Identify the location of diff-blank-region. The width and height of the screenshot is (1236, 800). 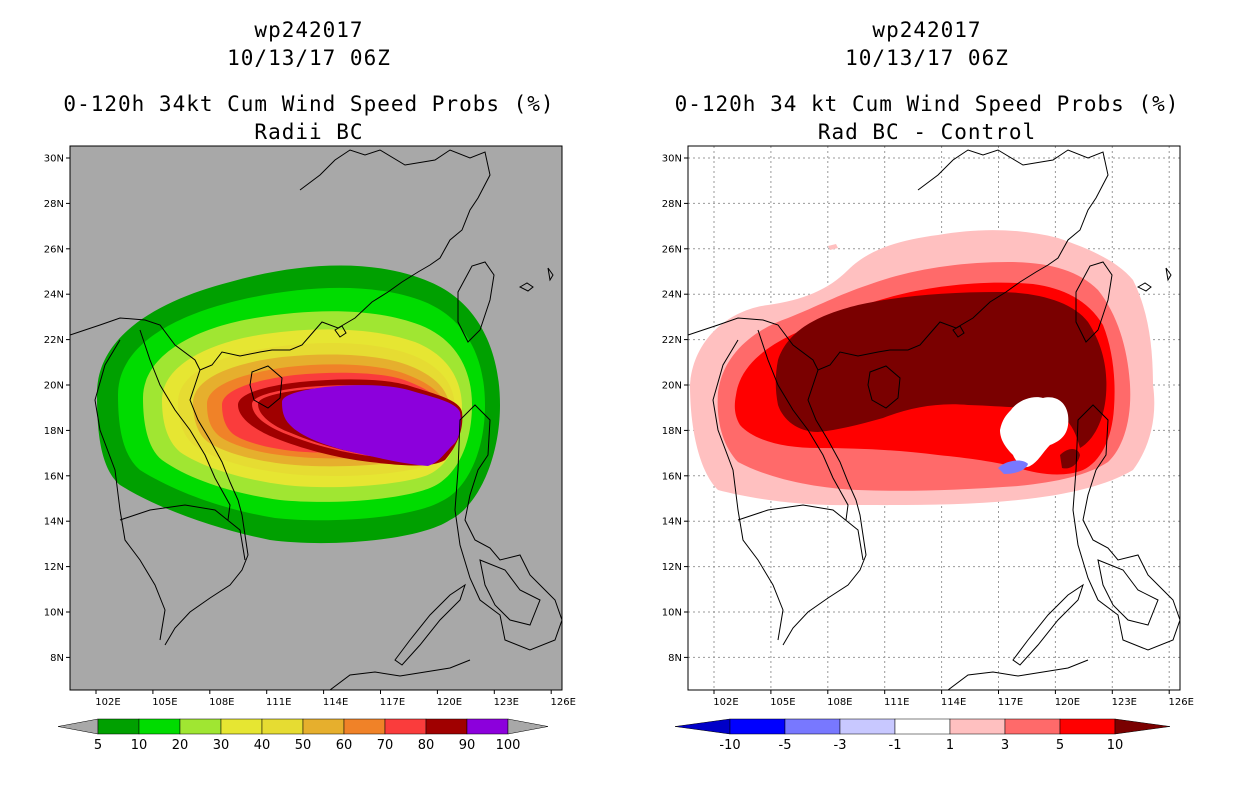
(1034, 432).